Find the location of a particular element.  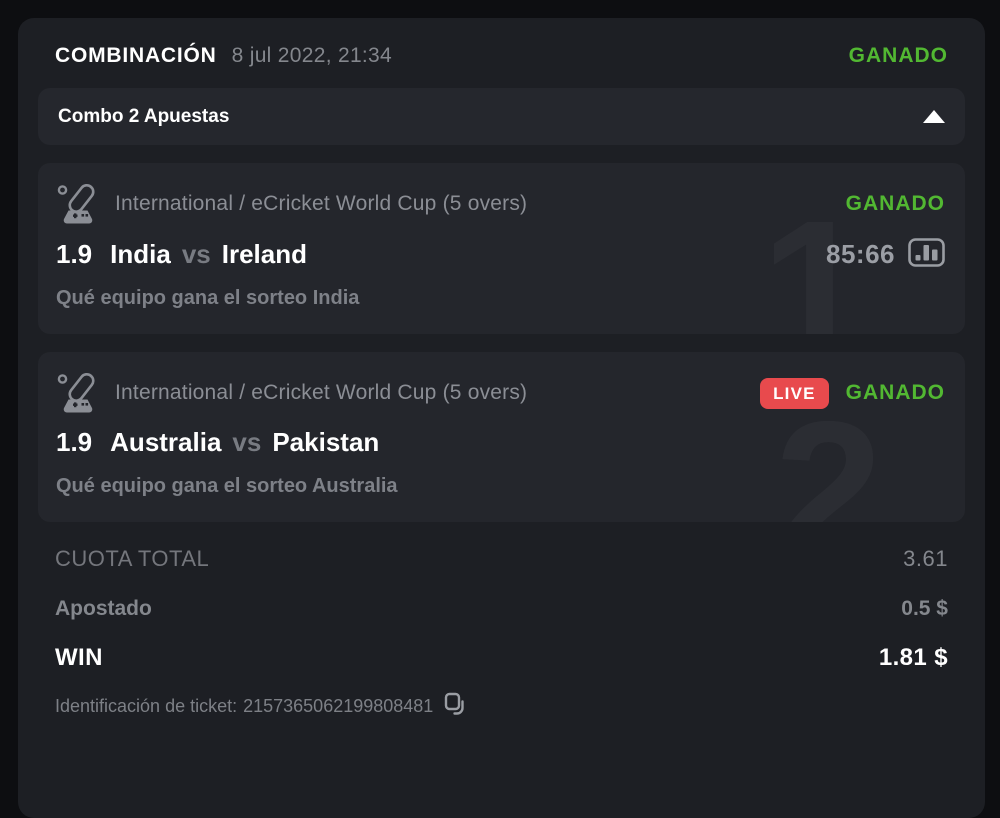

ticket-header: COMBINACIÓN 8 jul 2022, 21:34 GANADO is located at coordinates (501, 43).